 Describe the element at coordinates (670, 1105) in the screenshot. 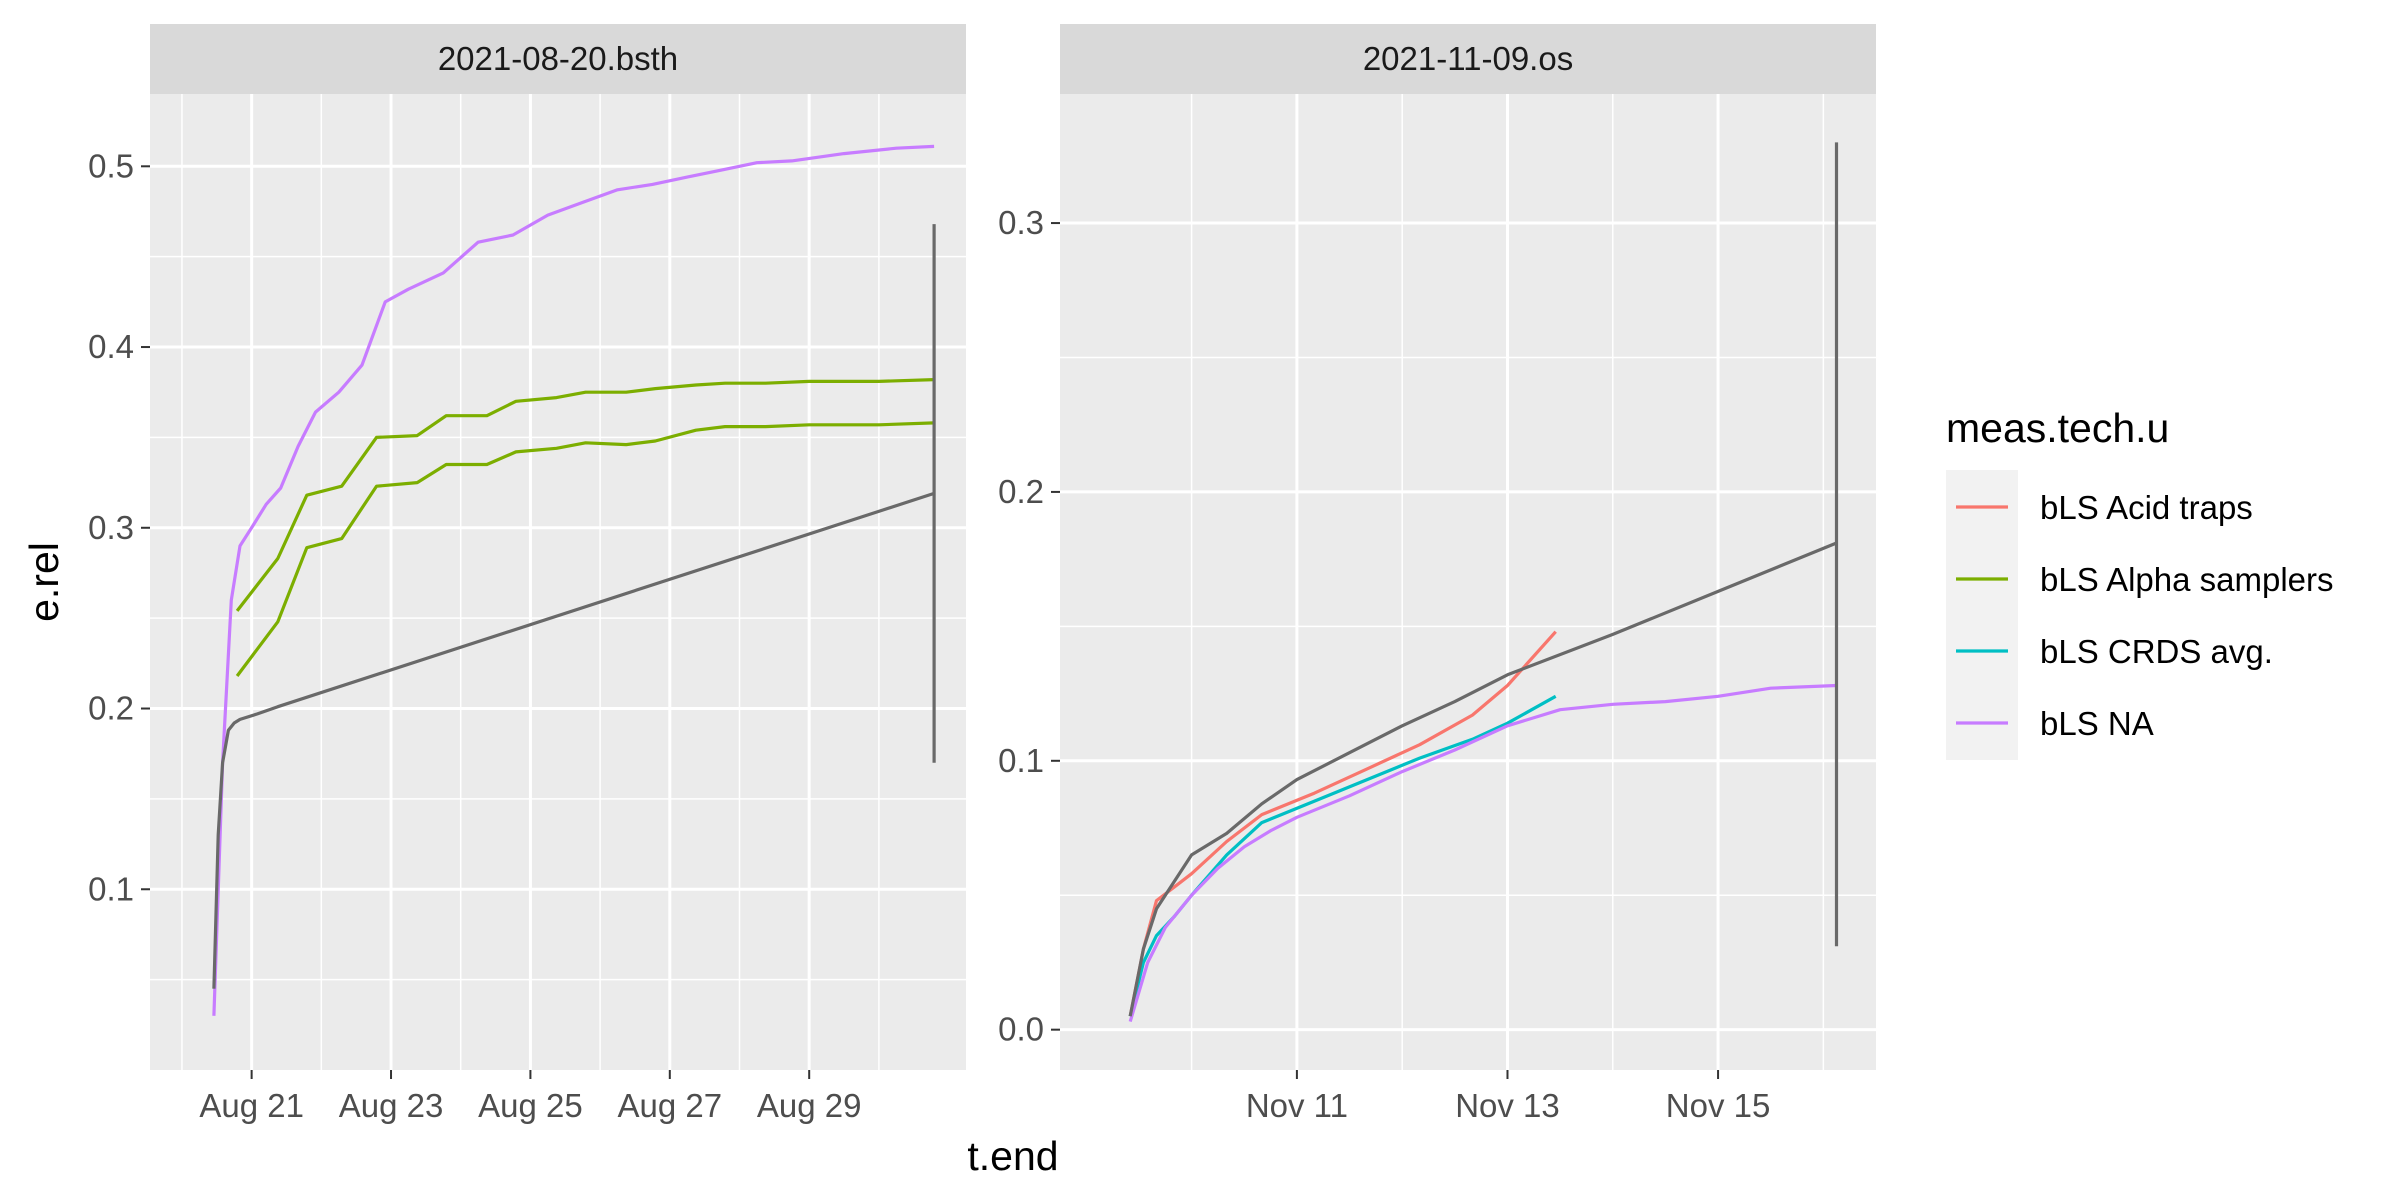

I see `x-tick-label: Aug 27` at that location.